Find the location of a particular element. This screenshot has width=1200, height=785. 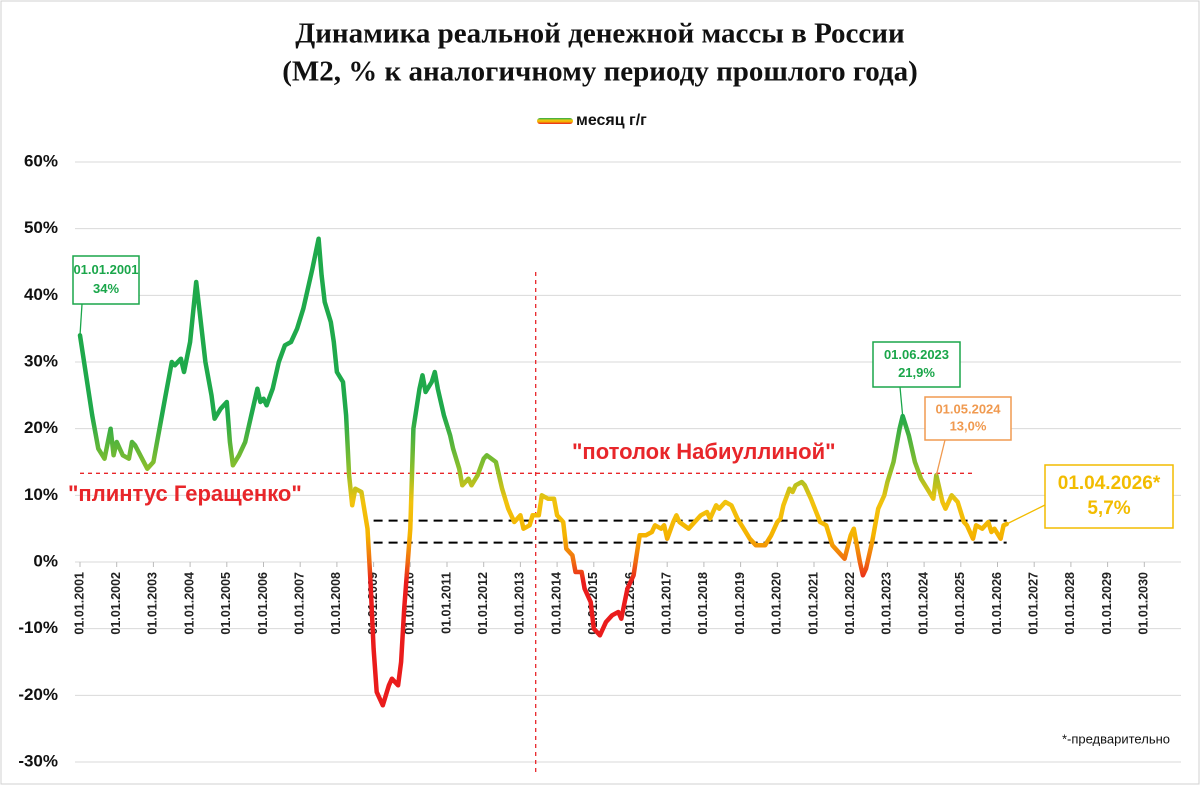

callout-label: 01.04.2026* is located at coordinates (1109, 483).